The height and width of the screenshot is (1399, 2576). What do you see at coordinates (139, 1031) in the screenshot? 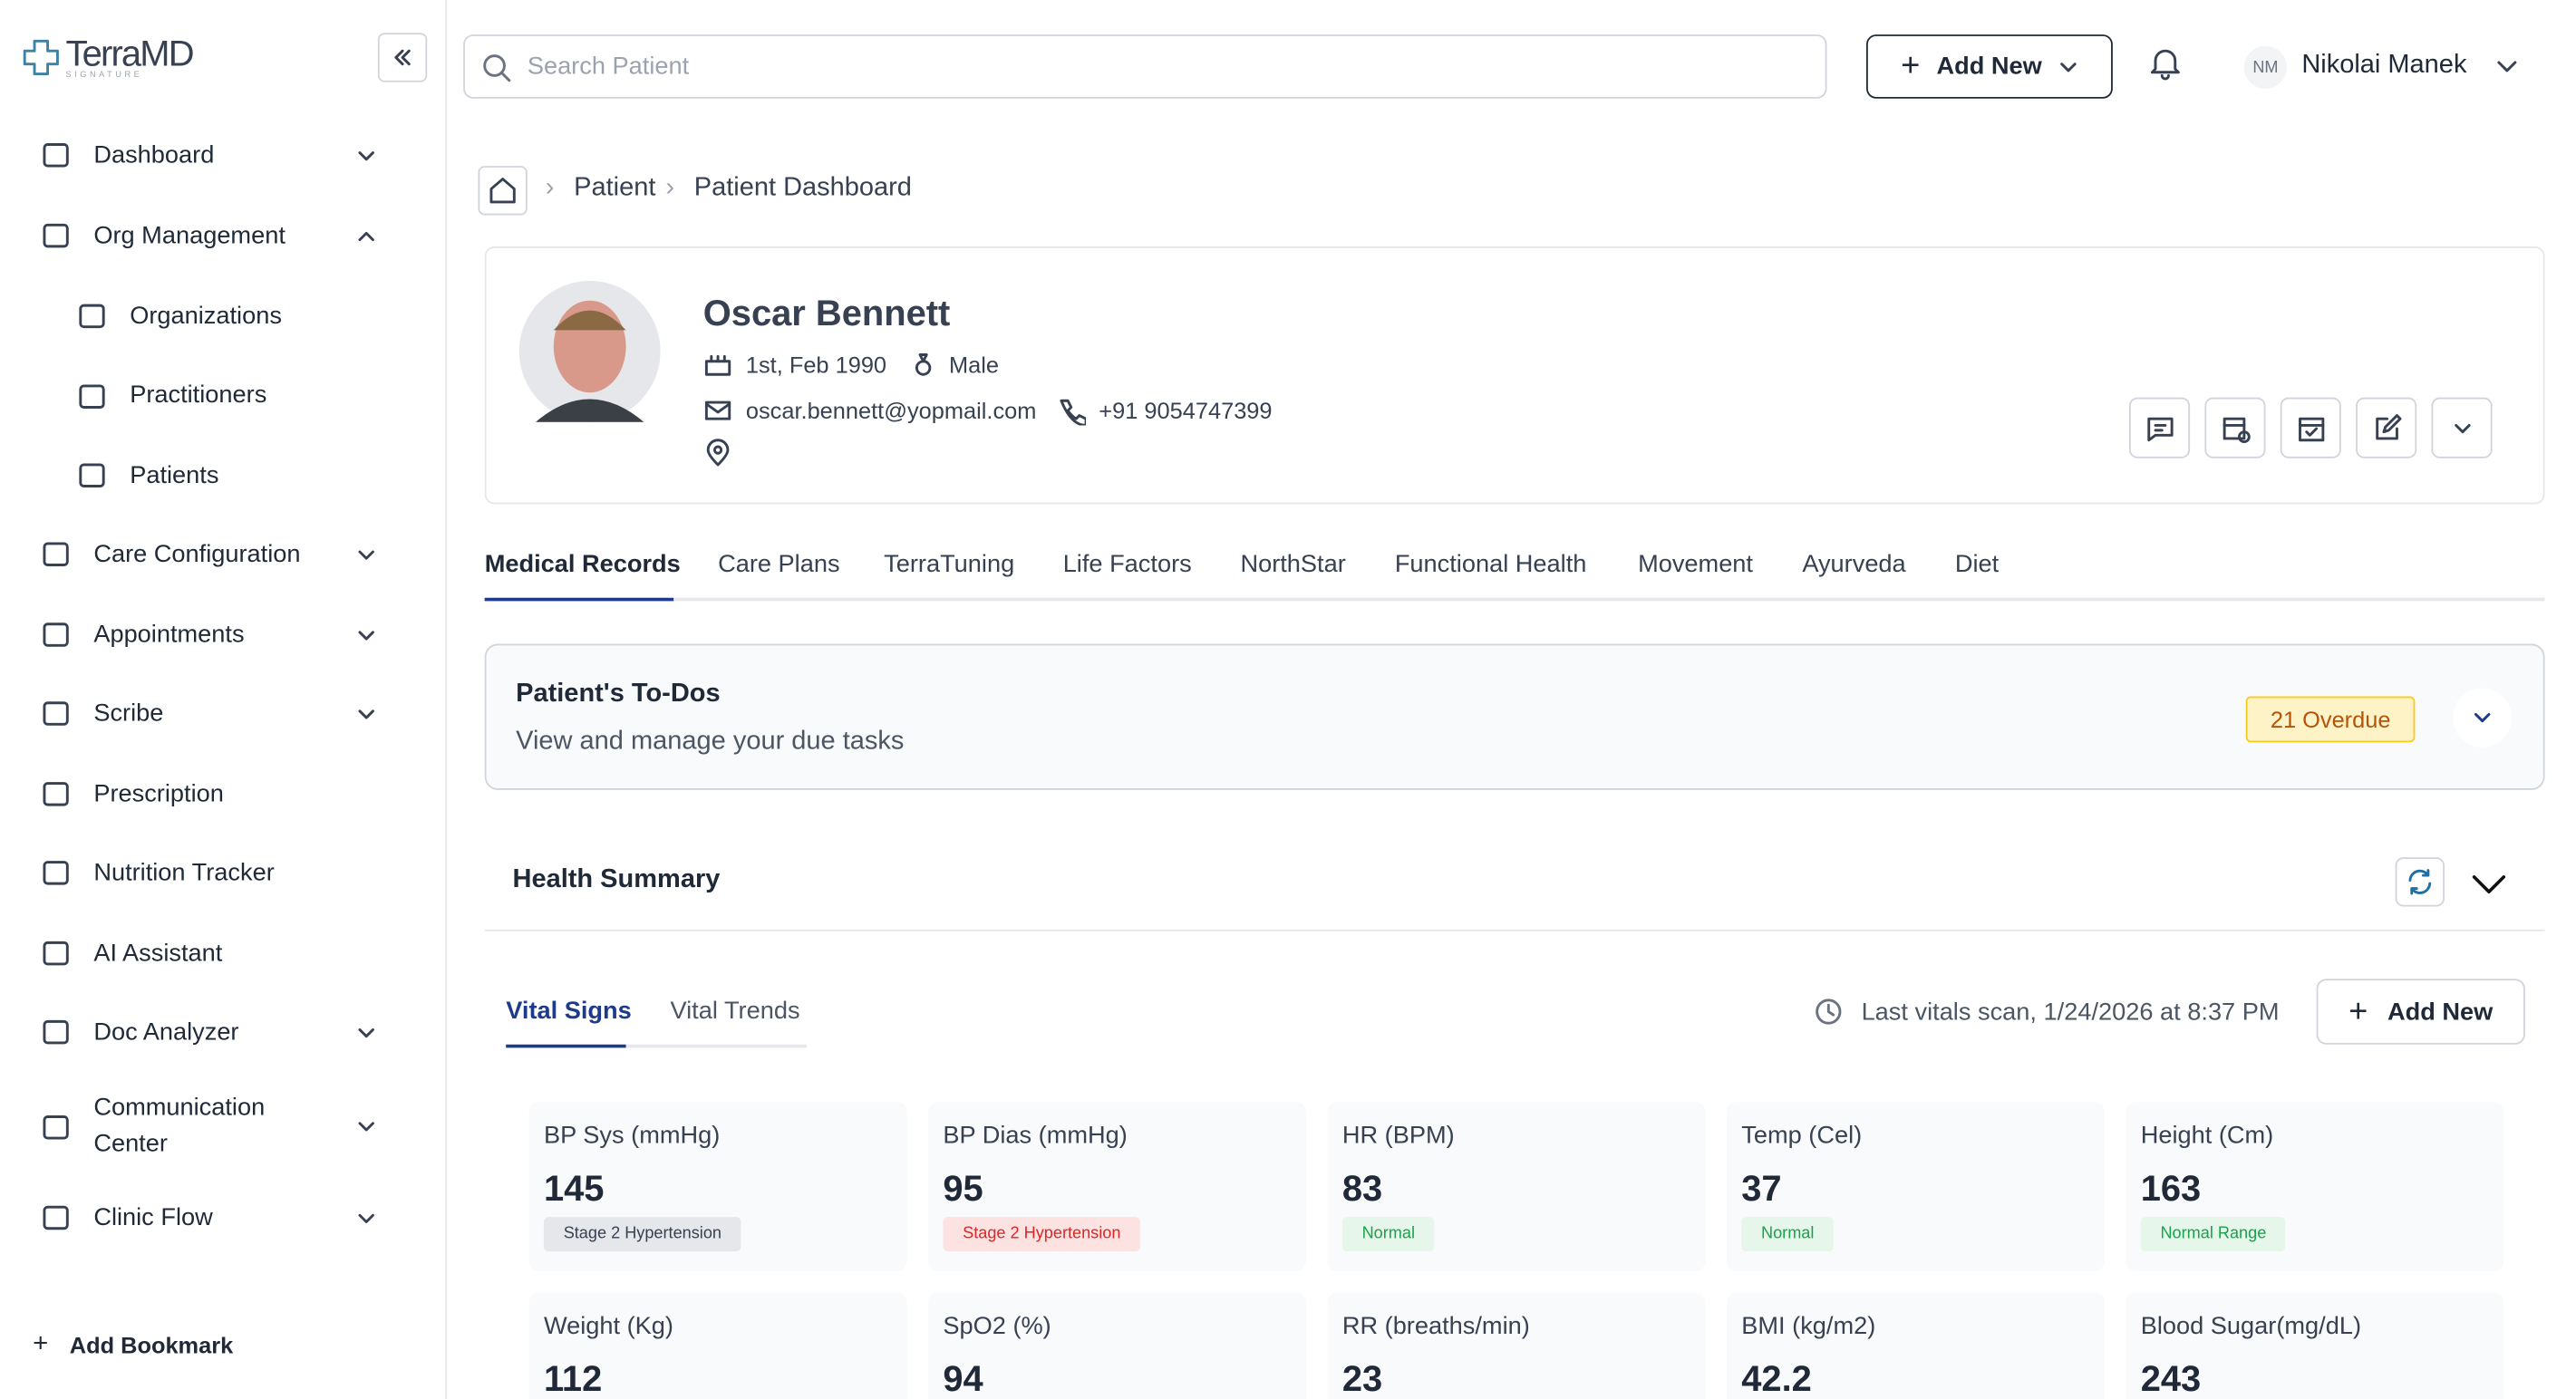
I see `nav-item: Doc Analyzer` at bounding box center [139, 1031].